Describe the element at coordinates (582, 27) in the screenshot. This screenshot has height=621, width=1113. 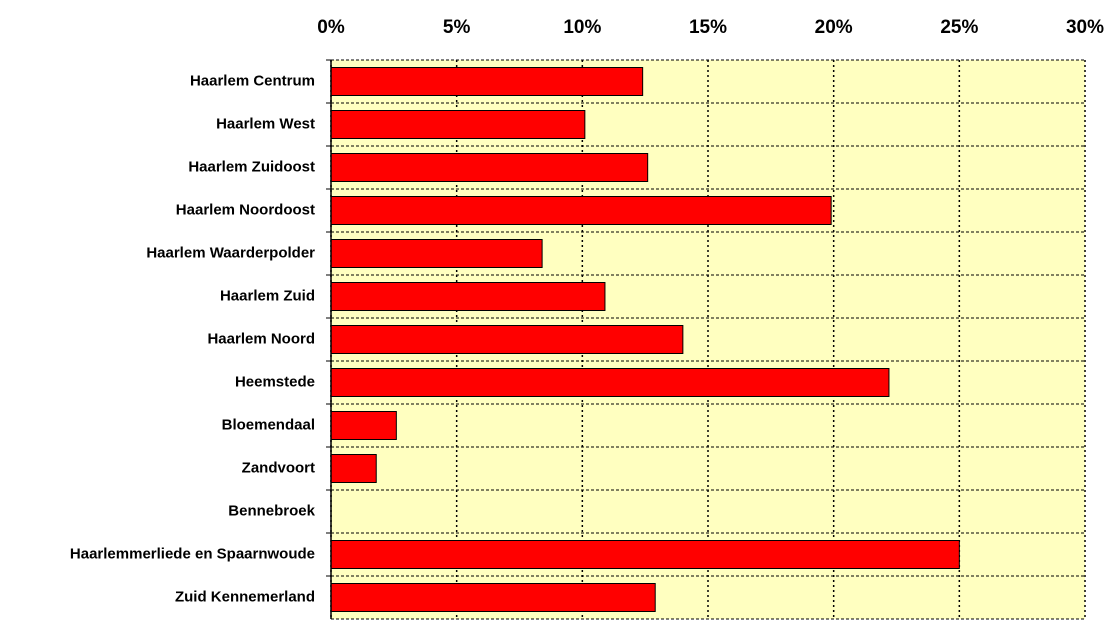
I see `x-tick-label: 10%` at that location.